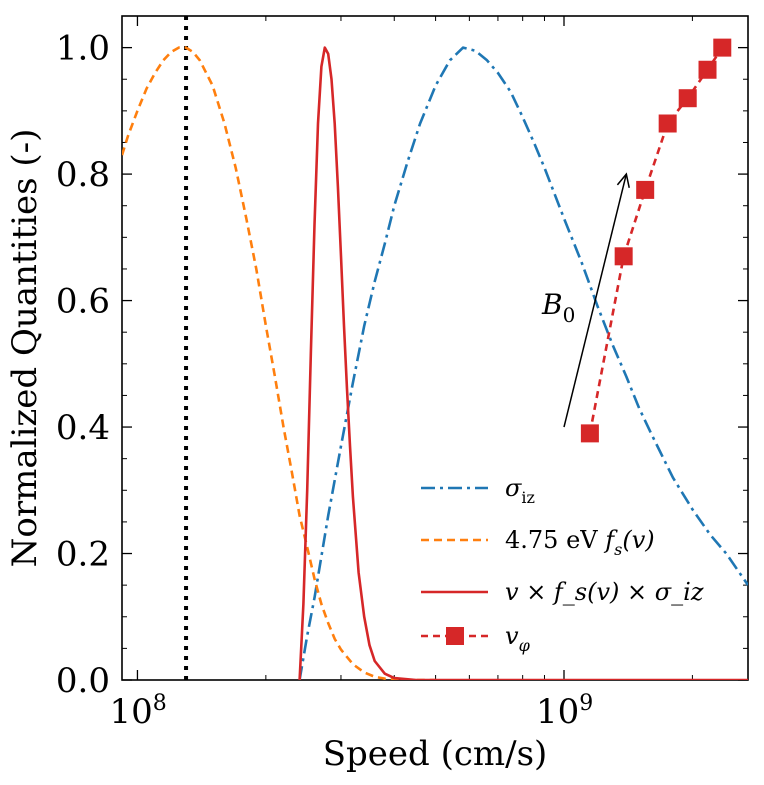 Image resolution: width=764 pixels, height=785 pixels. What do you see at coordinates (455, 636) in the screenshot?
I see `legend-marker-vphi` at bounding box center [455, 636].